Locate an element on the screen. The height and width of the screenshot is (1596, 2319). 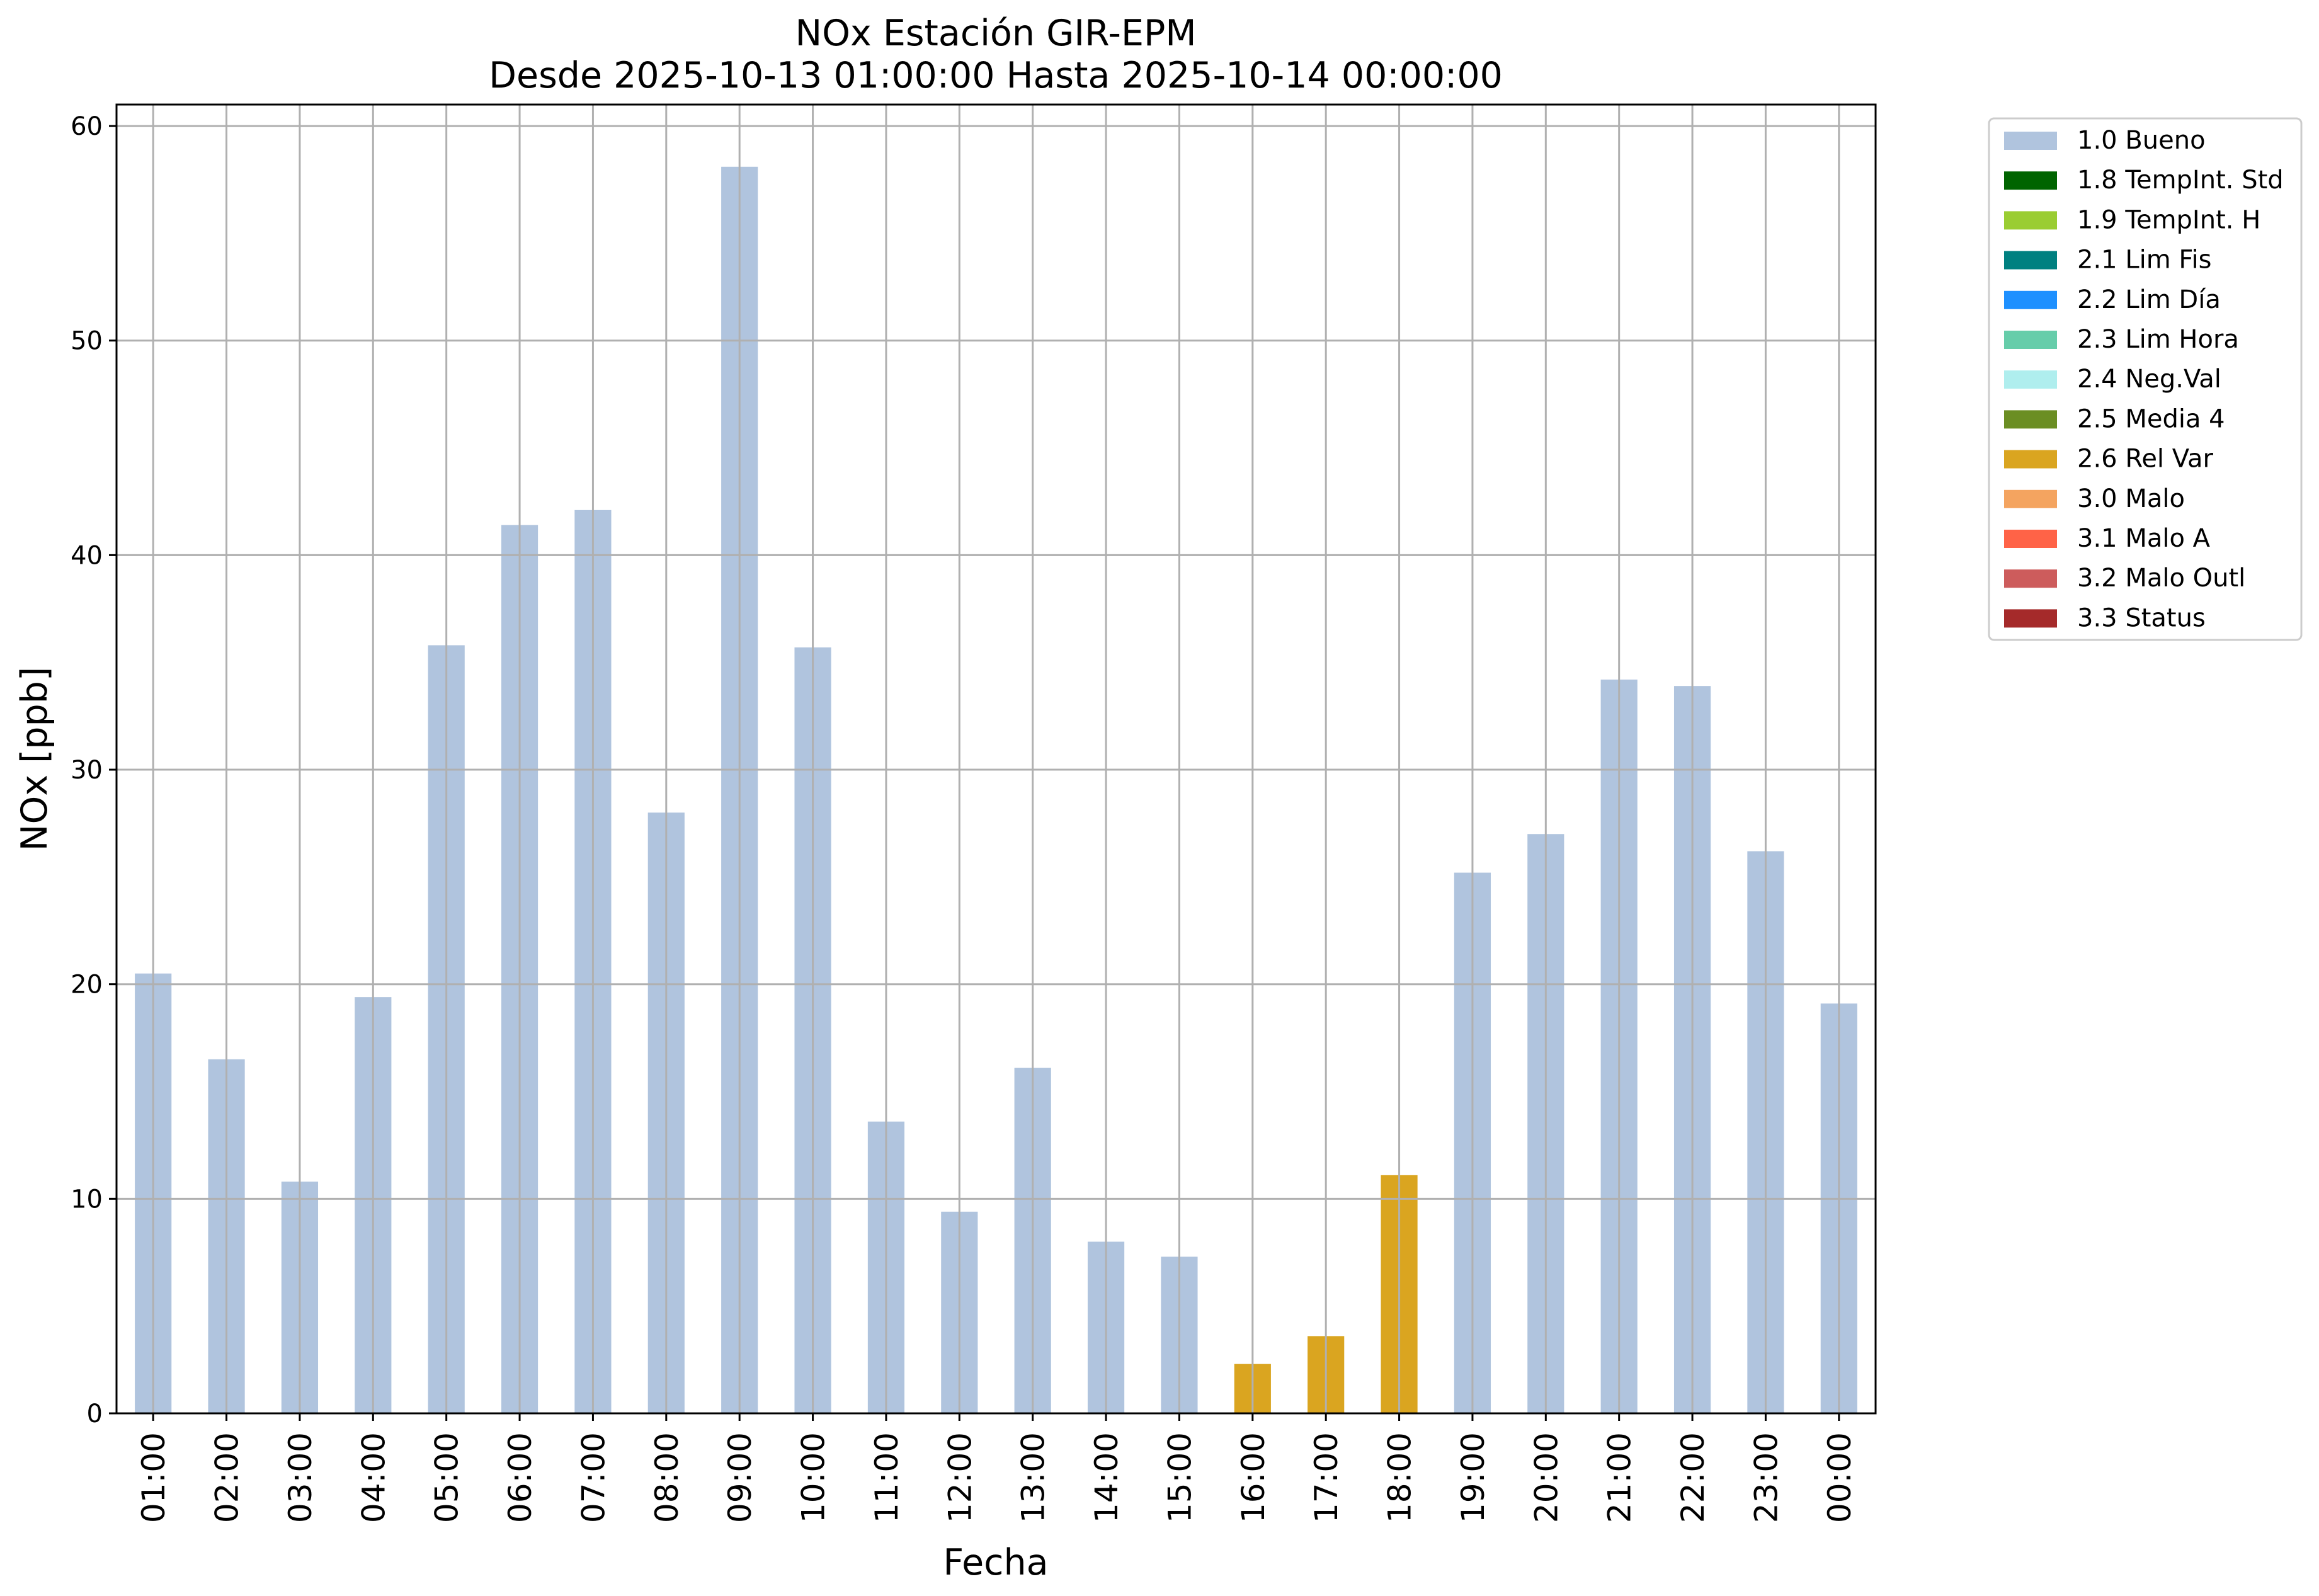
x-tick-label: 04:00 is located at coordinates (373, 1477).